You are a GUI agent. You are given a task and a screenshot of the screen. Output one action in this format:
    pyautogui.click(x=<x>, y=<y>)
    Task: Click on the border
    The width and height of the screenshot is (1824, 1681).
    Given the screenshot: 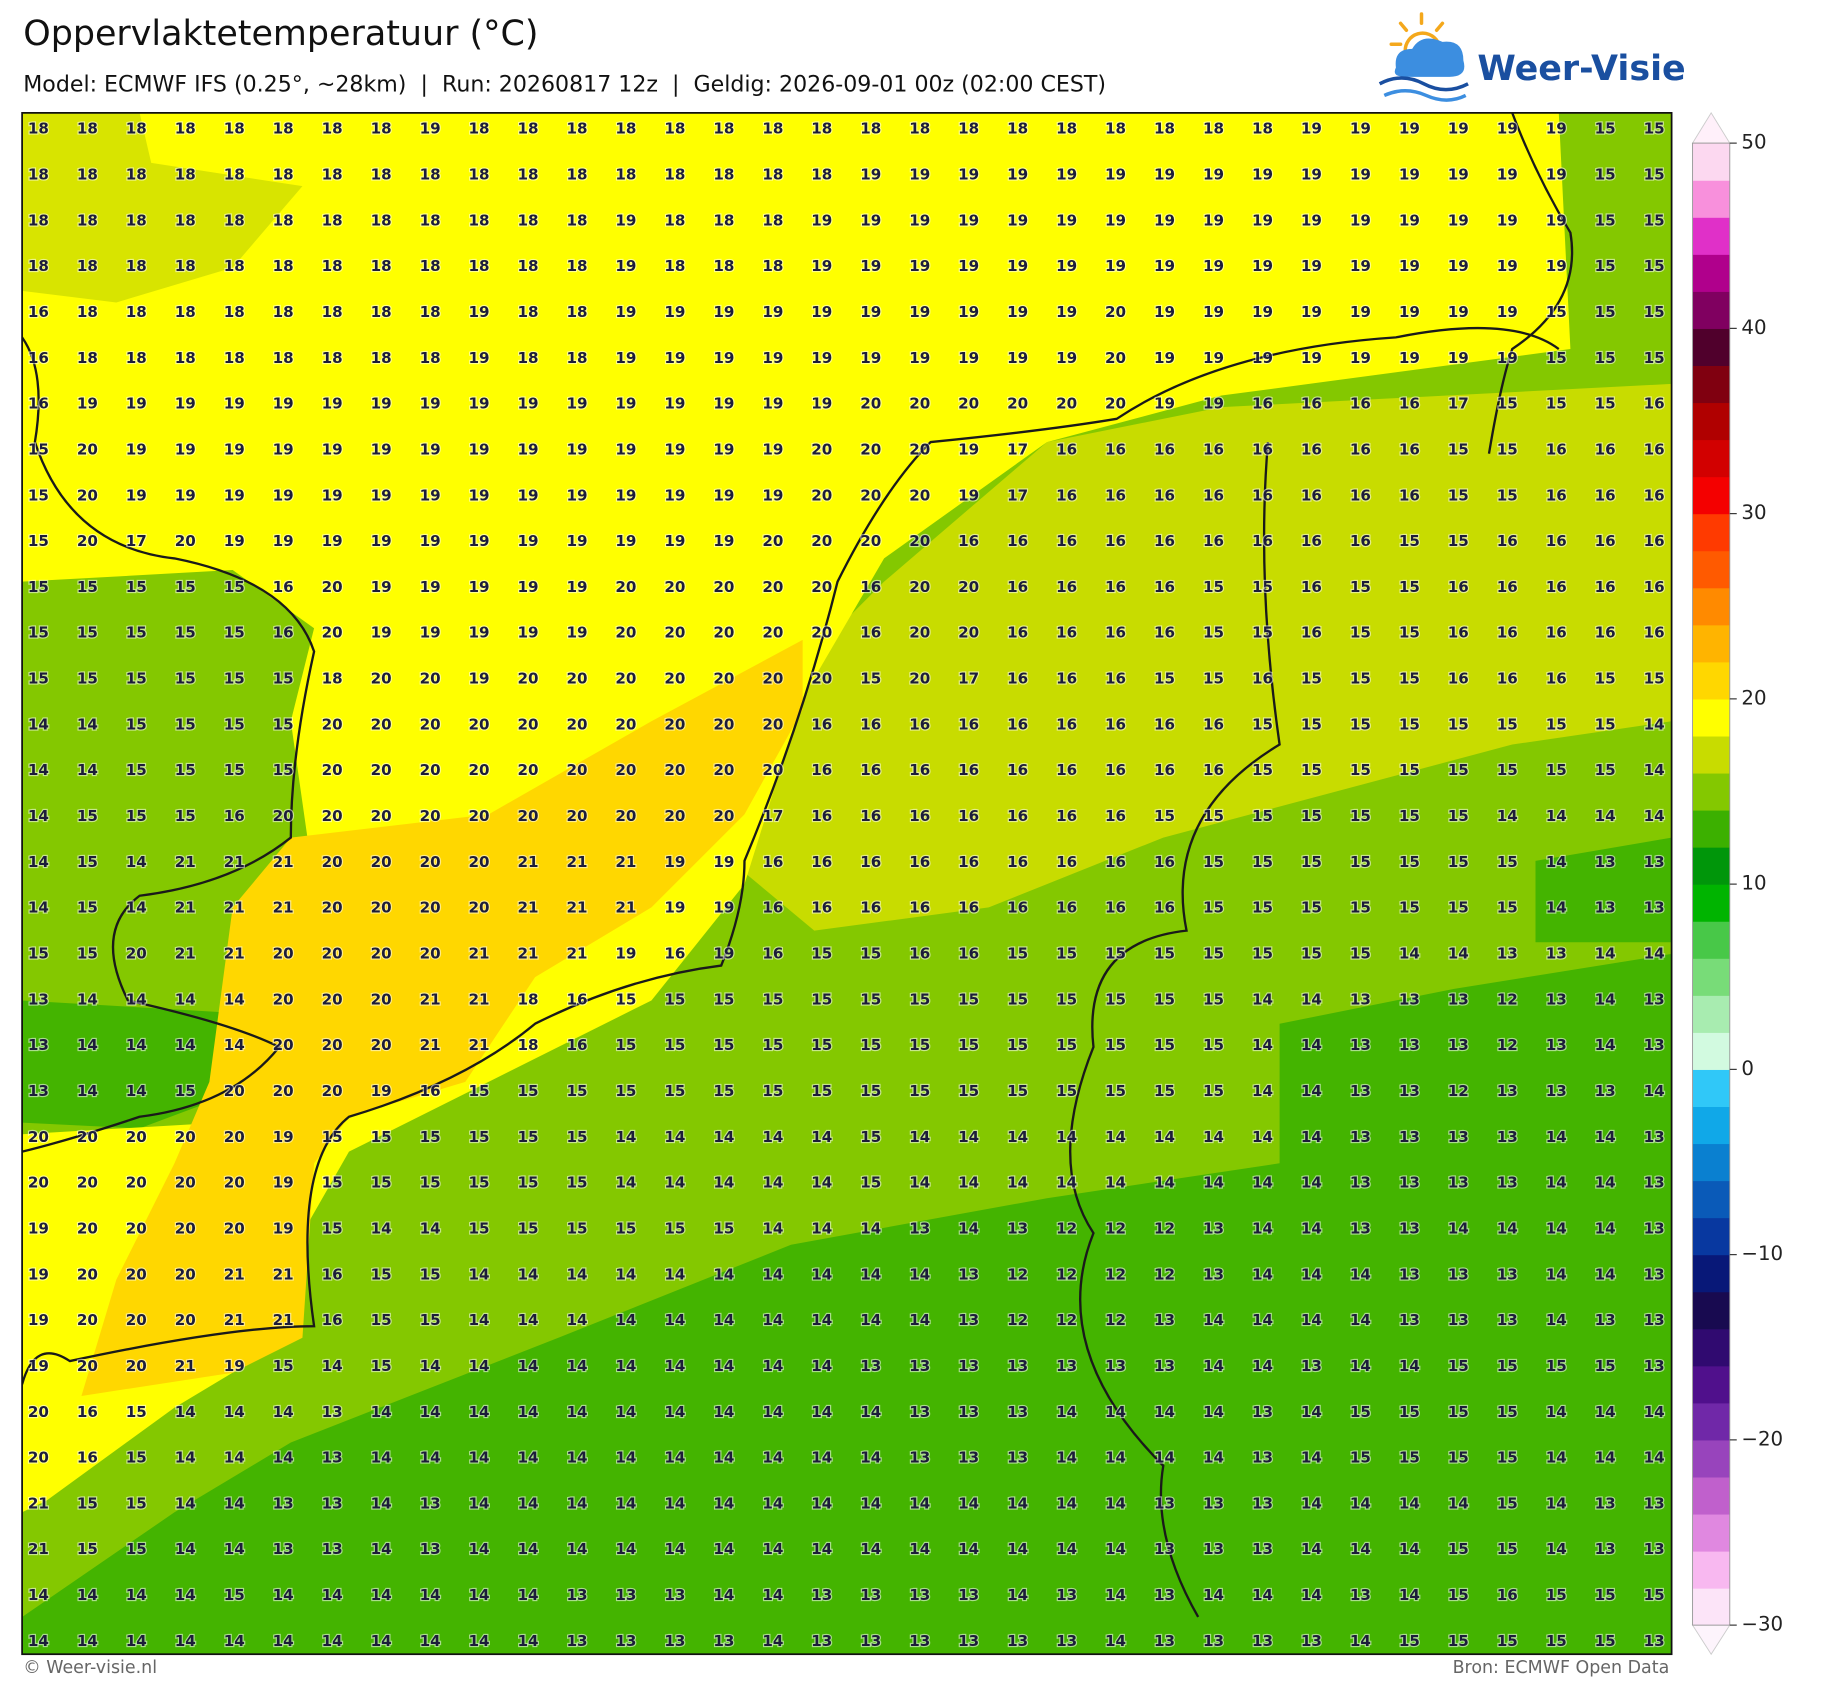 What is the action you would take?
    pyautogui.click(x=1175, y=1029)
    